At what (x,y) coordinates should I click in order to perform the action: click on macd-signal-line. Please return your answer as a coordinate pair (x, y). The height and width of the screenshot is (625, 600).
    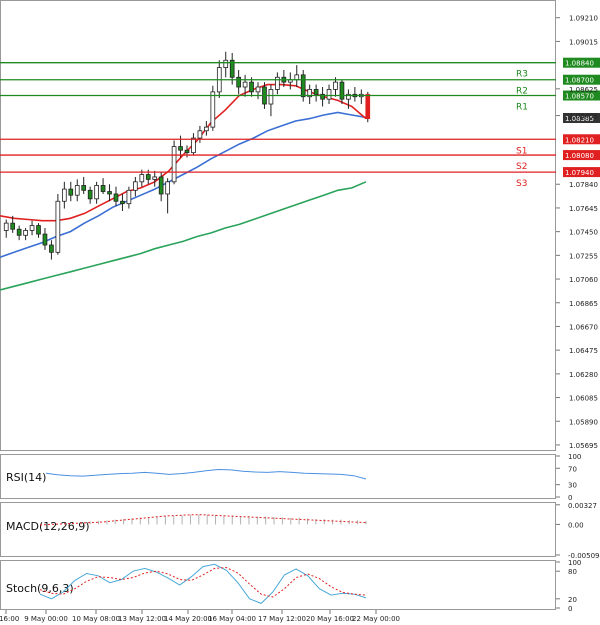
    Looking at the image, I should click on (203, 520).